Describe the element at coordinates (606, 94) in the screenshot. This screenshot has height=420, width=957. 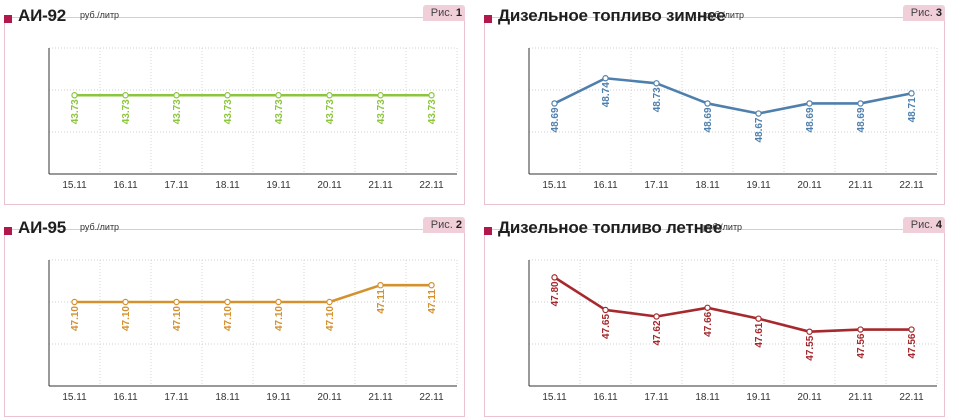
I see `data-label: 48.74` at that location.